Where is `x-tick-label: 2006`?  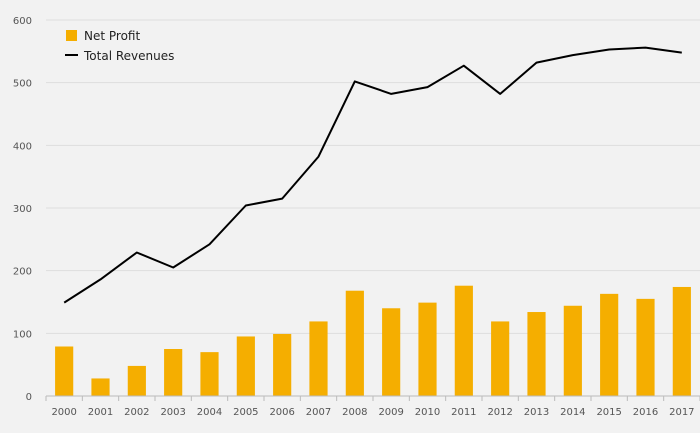
x-tick-label: 2006 is located at coordinates (281, 412).